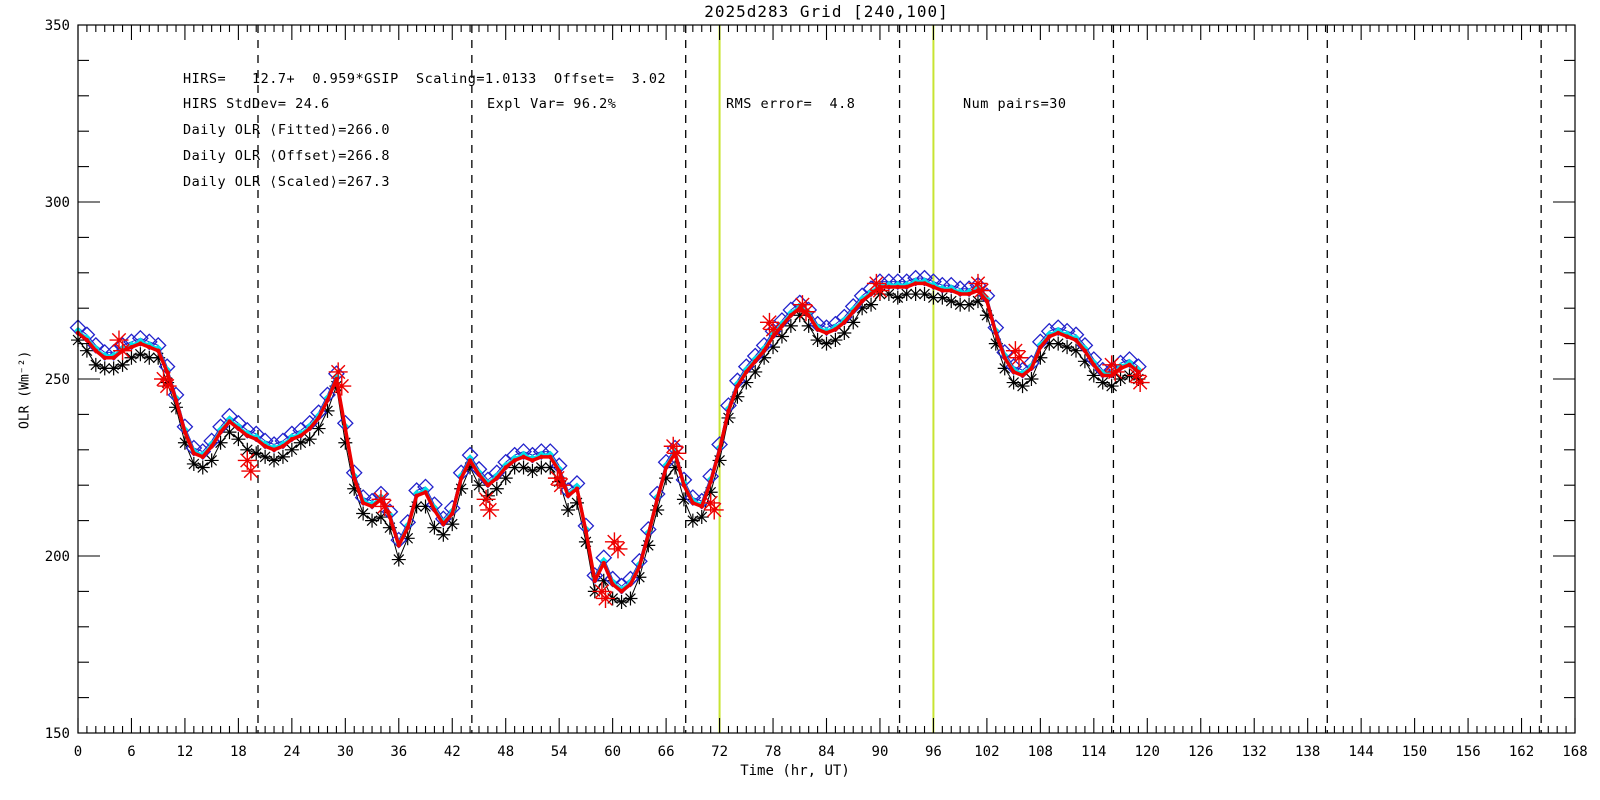 Image resolution: width=1600 pixels, height=800 pixels. Describe the element at coordinates (1147, 752) in the screenshot. I see `x-tick-label: 120` at that location.